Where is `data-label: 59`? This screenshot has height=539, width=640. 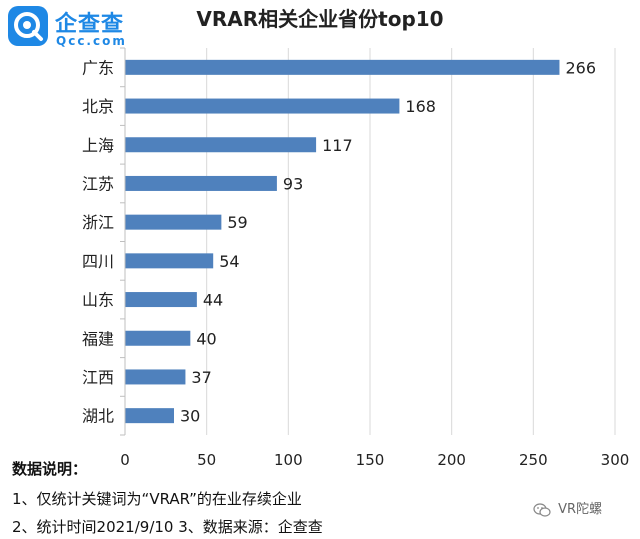
data-label: 59 is located at coordinates (237, 222).